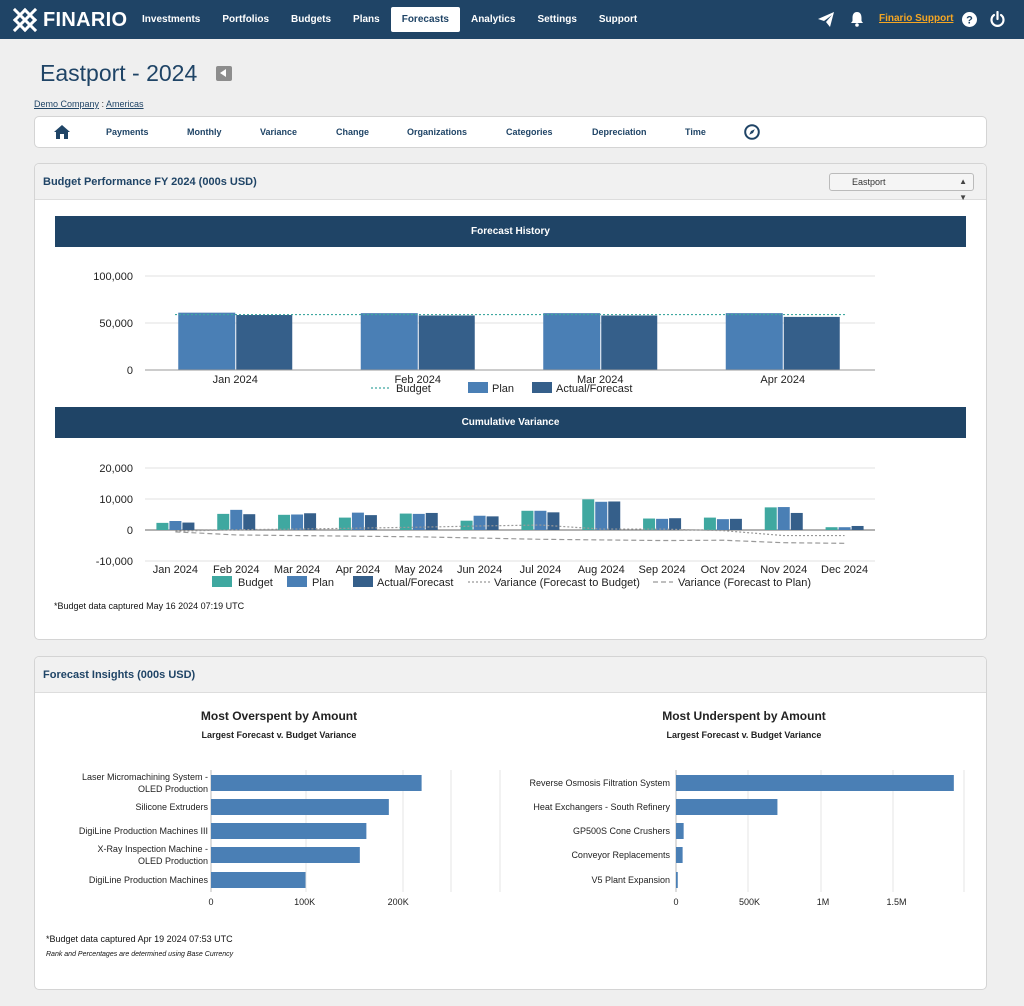 The height and width of the screenshot is (1006, 1024). What do you see at coordinates (398, 902) in the screenshot?
I see `overspent-x-tick-label: 200K` at bounding box center [398, 902].